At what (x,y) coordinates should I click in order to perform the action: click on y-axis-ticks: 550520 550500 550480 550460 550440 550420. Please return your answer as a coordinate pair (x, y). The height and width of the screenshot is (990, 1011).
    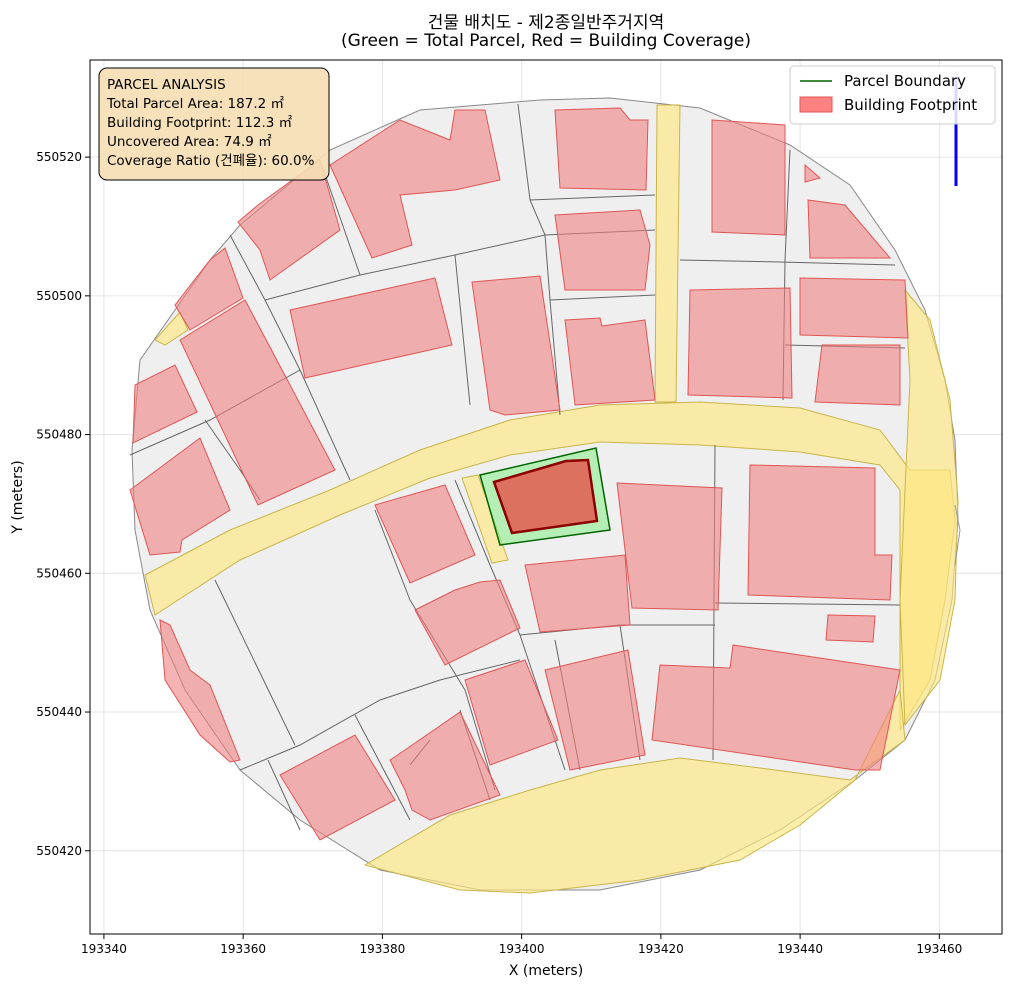
    Looking at the image, I should click on (63, 504).